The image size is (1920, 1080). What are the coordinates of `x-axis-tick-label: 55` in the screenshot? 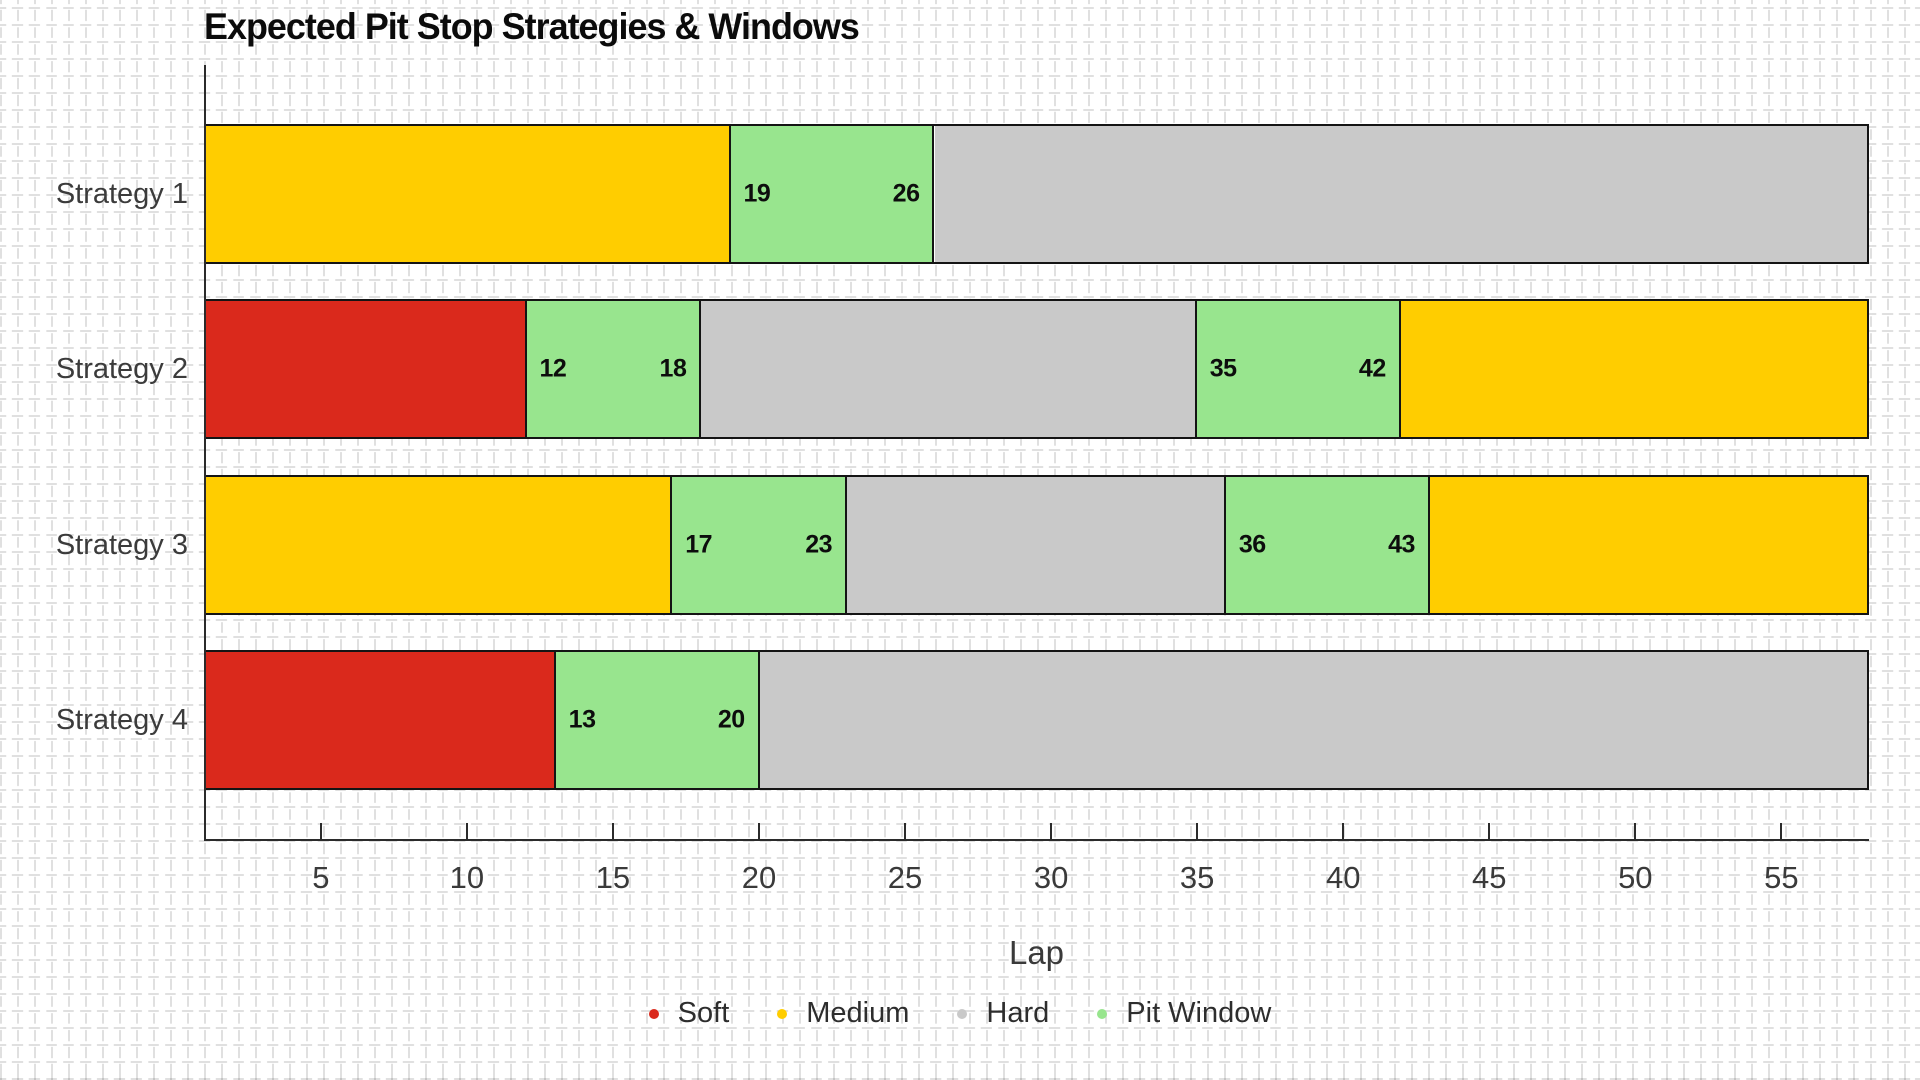 It's located at (1781, 877).